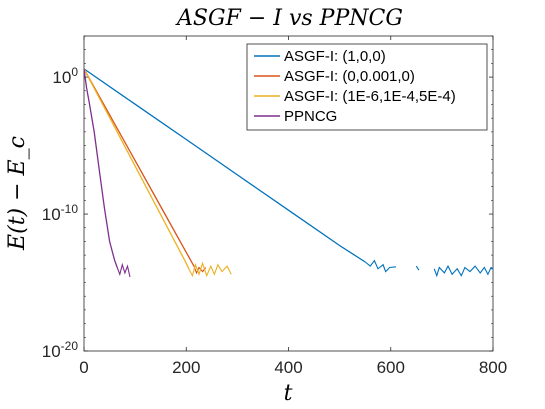 The height and width of the screenshot is (409, 545). I want to click on legend-label-3: PPNCG, so click(310, 116).